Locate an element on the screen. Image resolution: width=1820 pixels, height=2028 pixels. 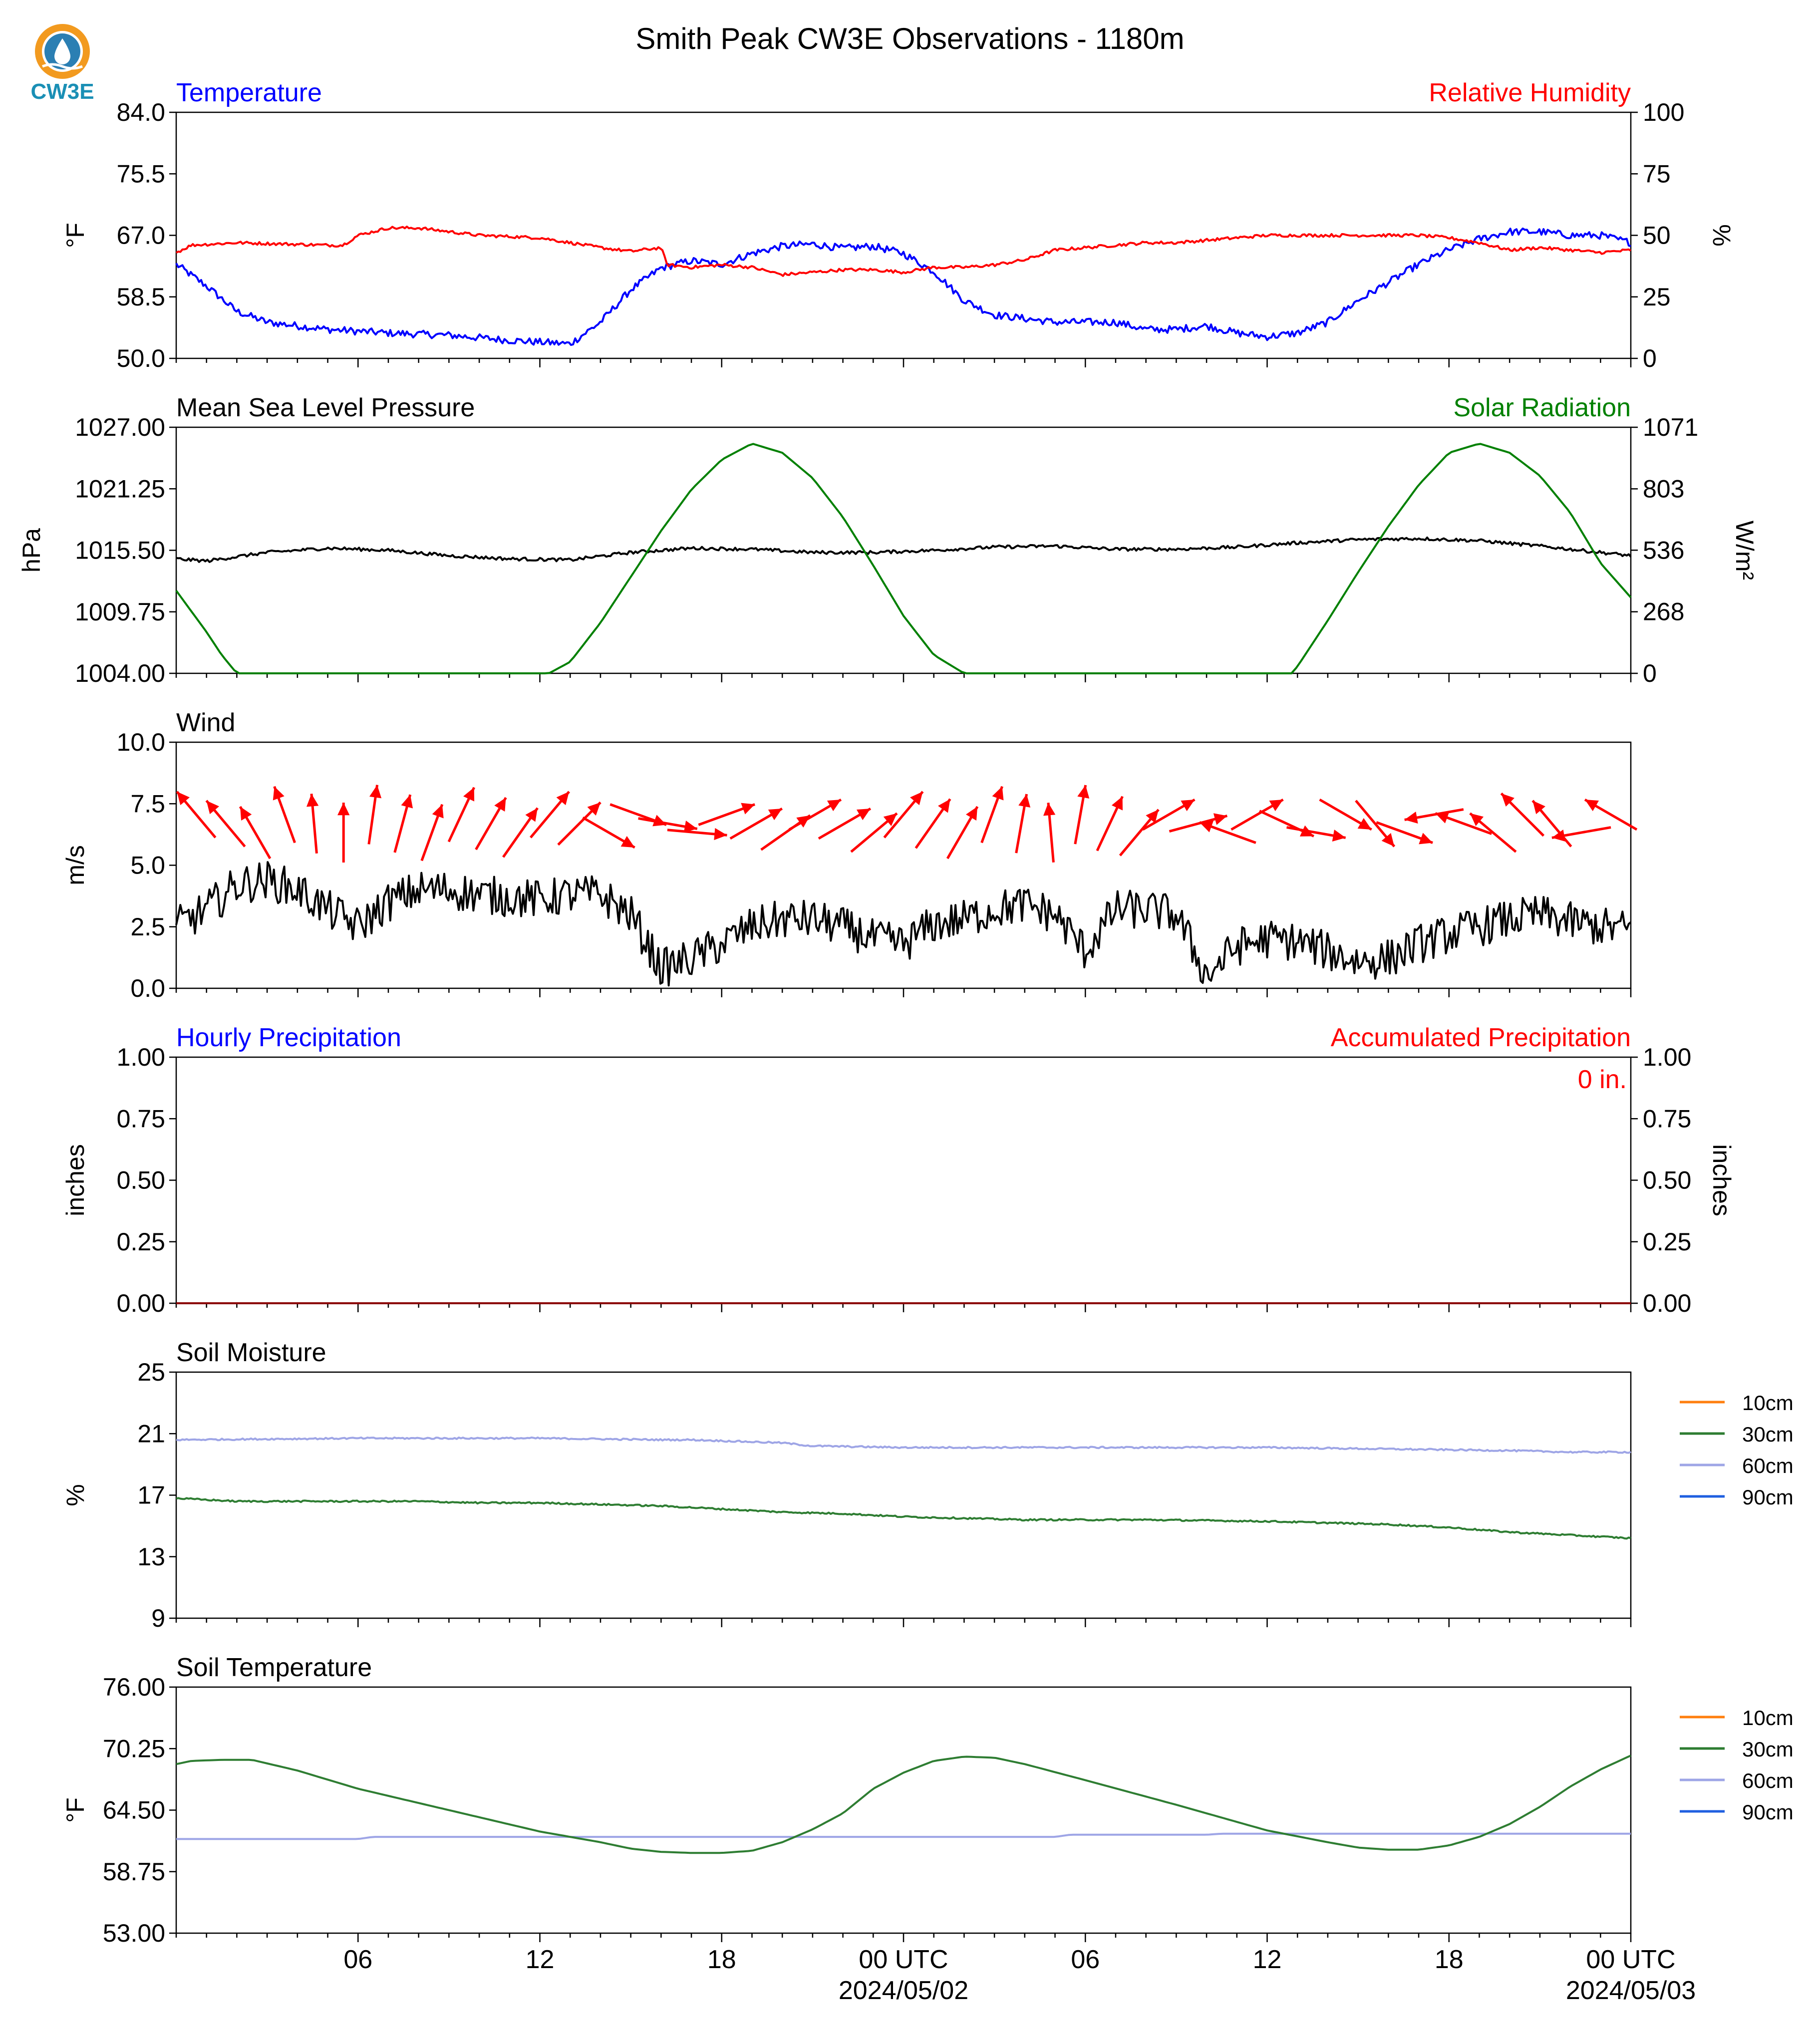
y-tick-label: 5.0 is located at coordinates (147, 865).